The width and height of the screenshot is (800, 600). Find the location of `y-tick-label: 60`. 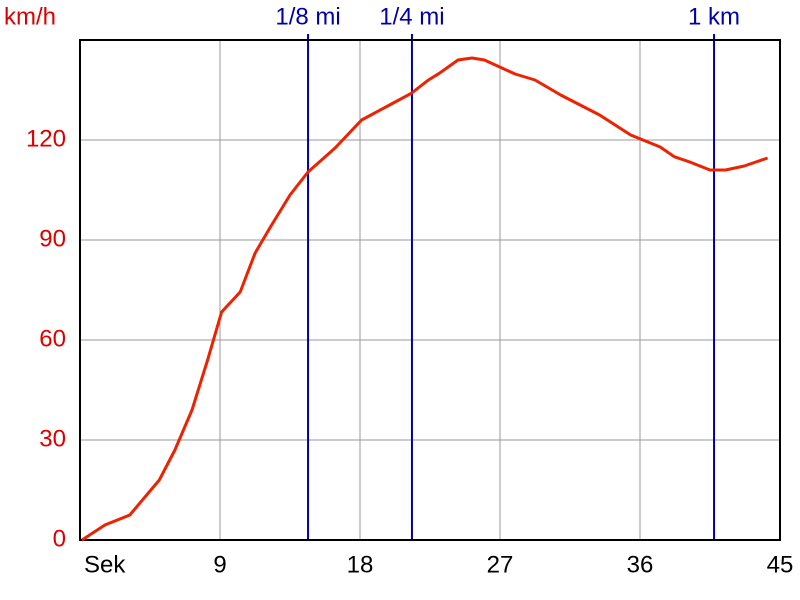

y-tick-label: 60 is located at coordinates (52, 338).